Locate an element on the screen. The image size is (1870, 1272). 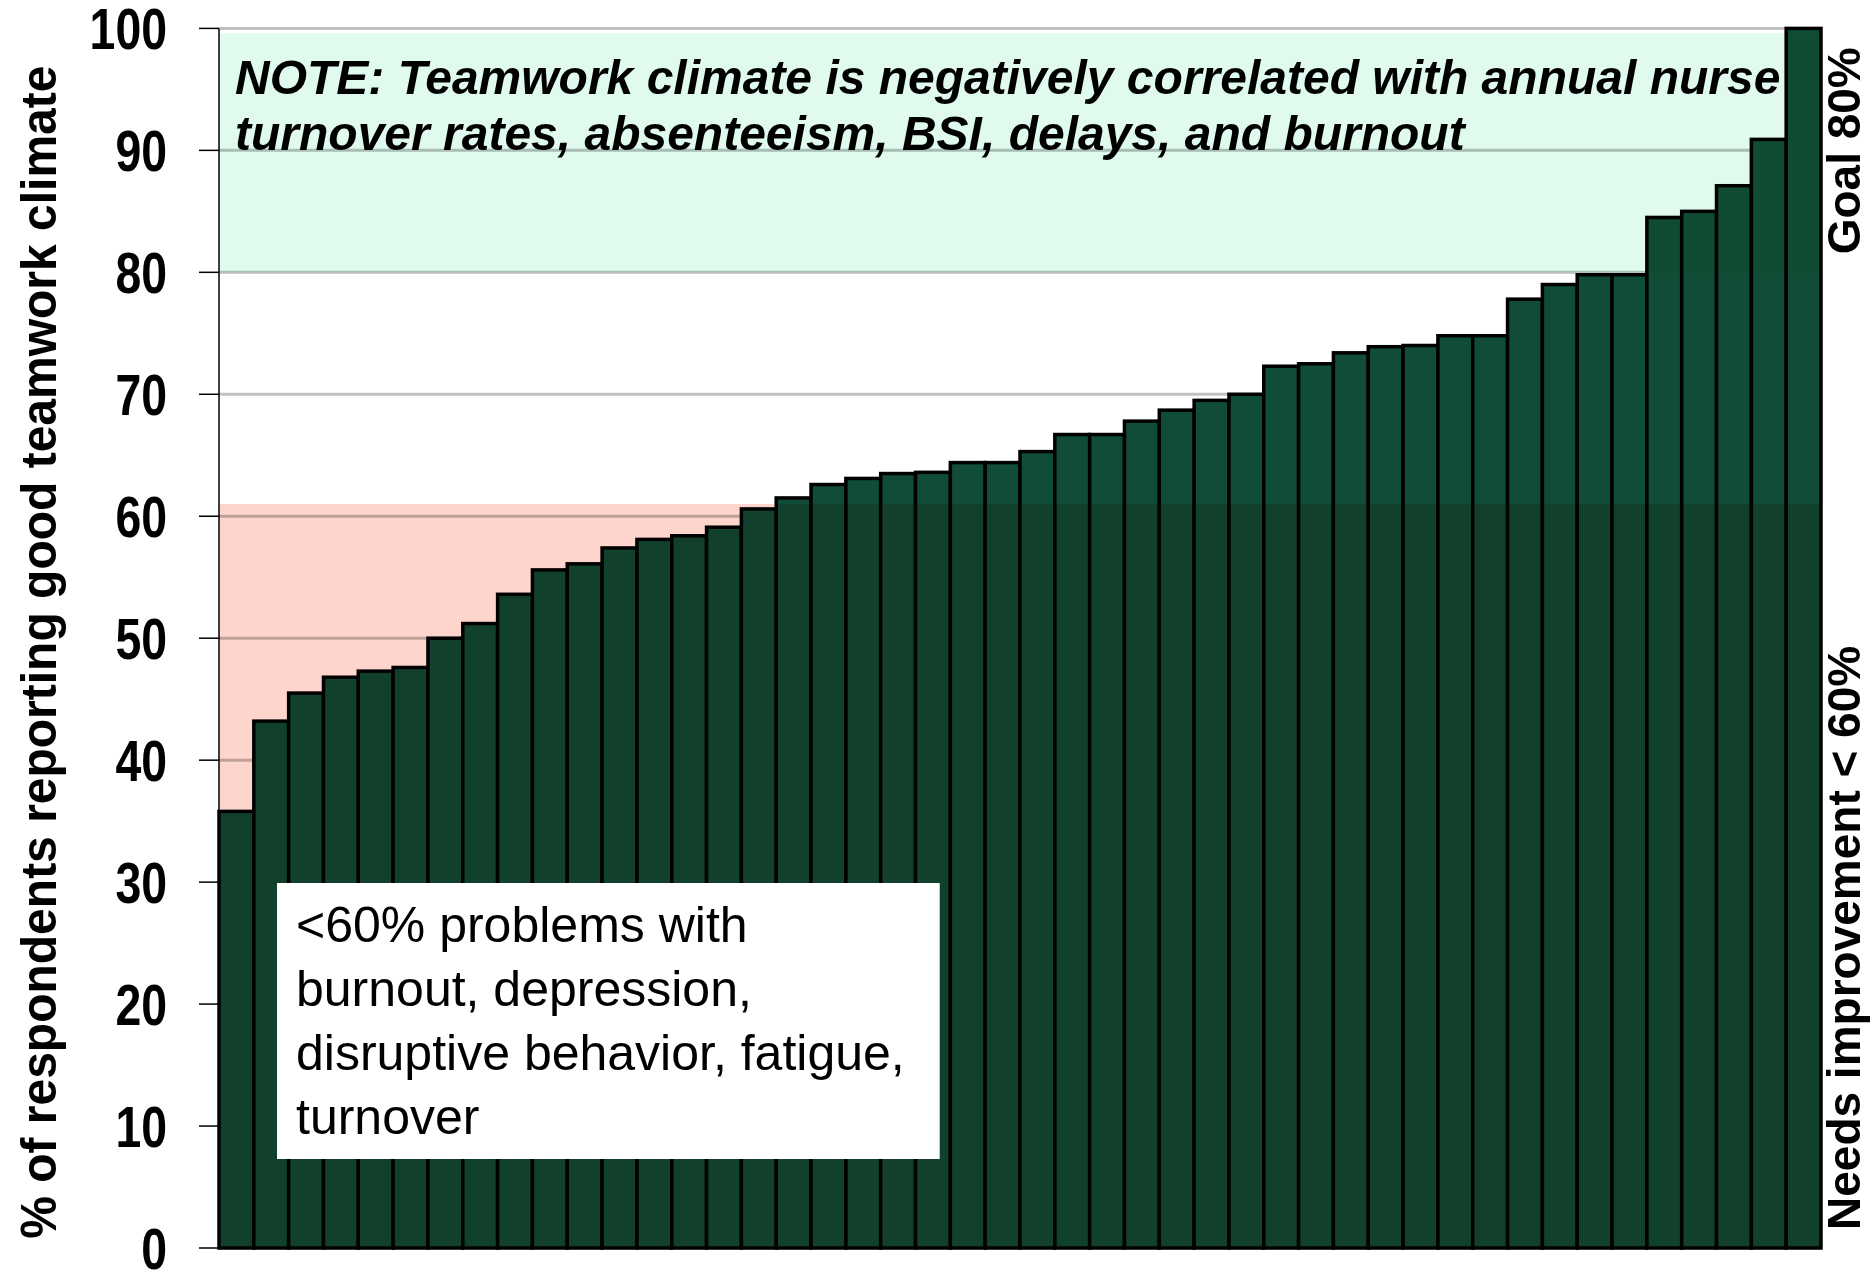
y-tick-label: 100 is located at coordinates (128, 31).